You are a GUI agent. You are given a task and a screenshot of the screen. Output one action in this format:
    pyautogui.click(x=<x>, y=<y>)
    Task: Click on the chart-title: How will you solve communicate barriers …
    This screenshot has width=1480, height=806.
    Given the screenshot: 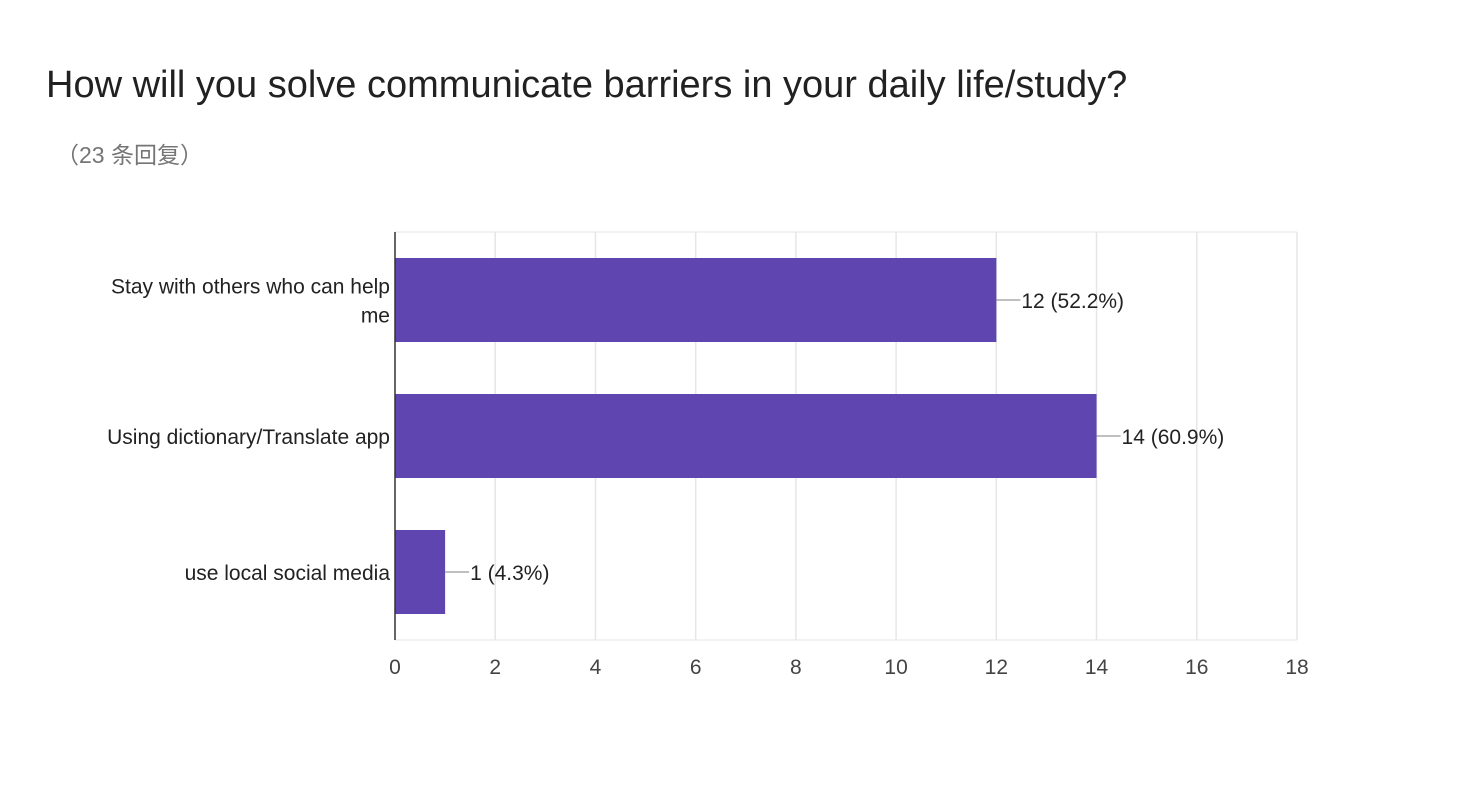 What is the action you would take?
    pyautogui.click(x=587, y=85)
    